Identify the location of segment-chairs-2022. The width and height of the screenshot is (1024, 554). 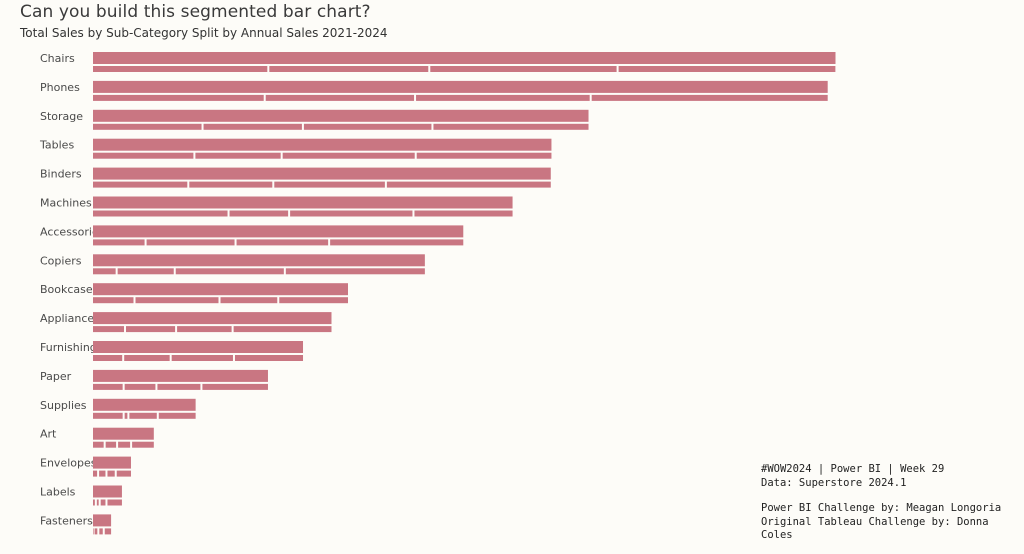
(349, 69).